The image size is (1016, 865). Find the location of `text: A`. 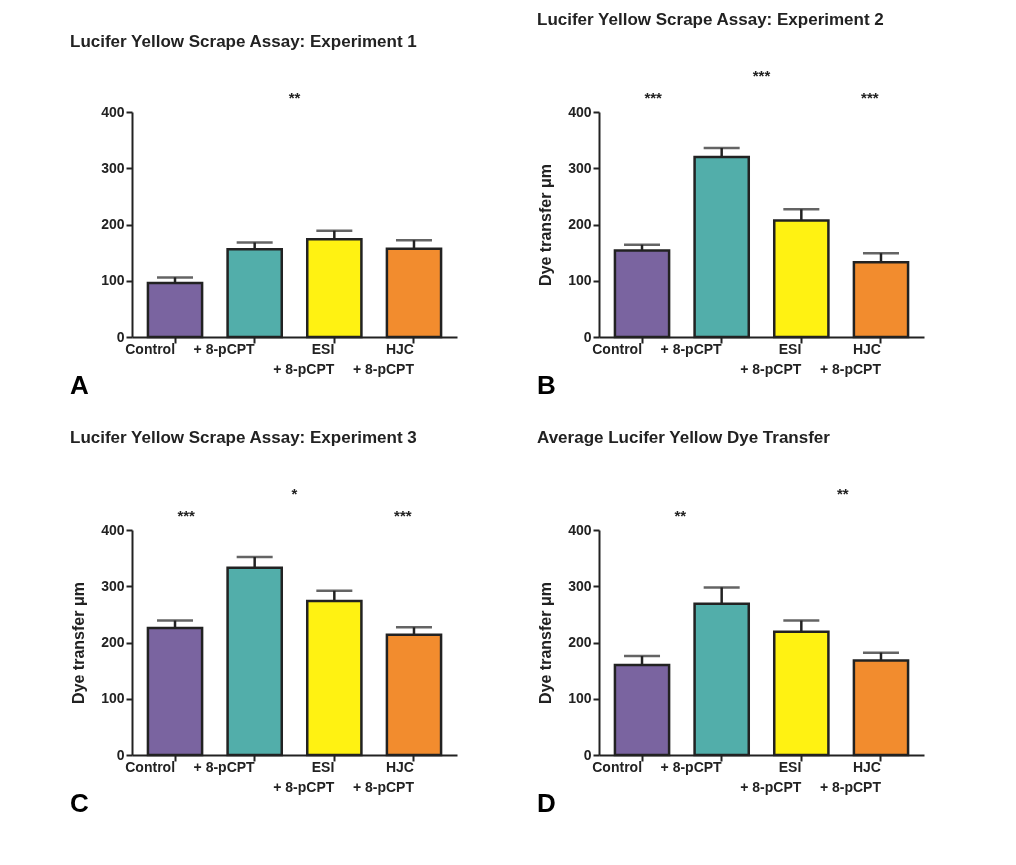

text: A is located at coordinates (79, 385).